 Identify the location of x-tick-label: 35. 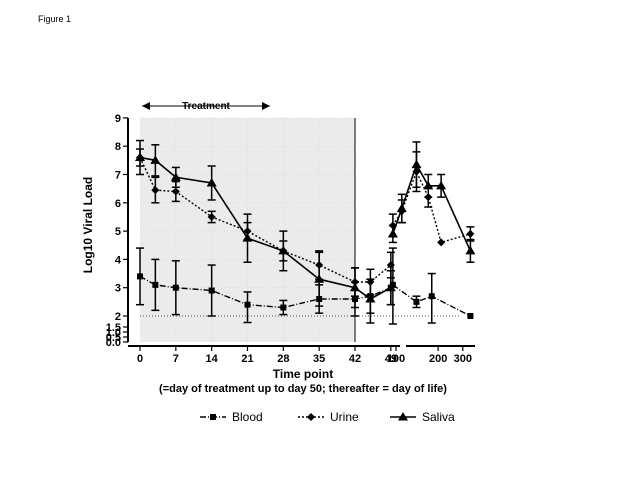
(319, 359).